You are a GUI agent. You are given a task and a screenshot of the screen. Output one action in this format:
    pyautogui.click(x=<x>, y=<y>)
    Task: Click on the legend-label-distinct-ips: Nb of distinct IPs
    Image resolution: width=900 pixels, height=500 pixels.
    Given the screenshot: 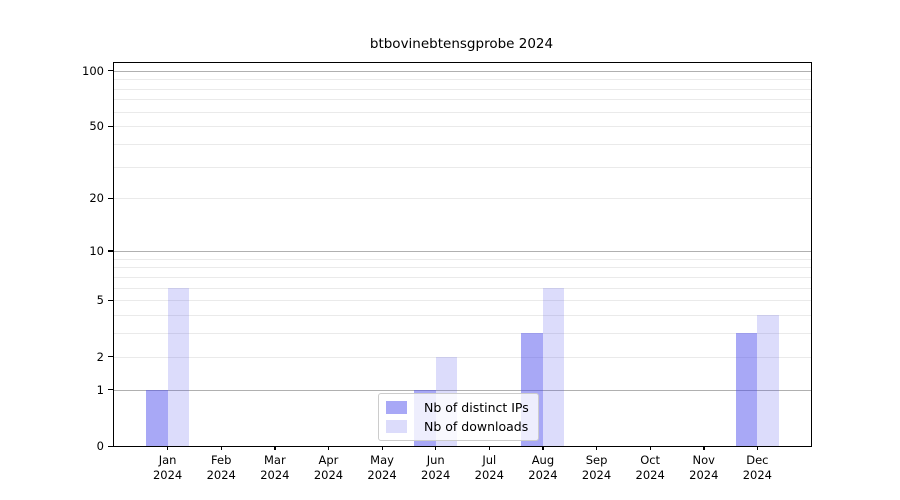 What is the action you would take?
    pyautogui.click(x=476, y=407)
    